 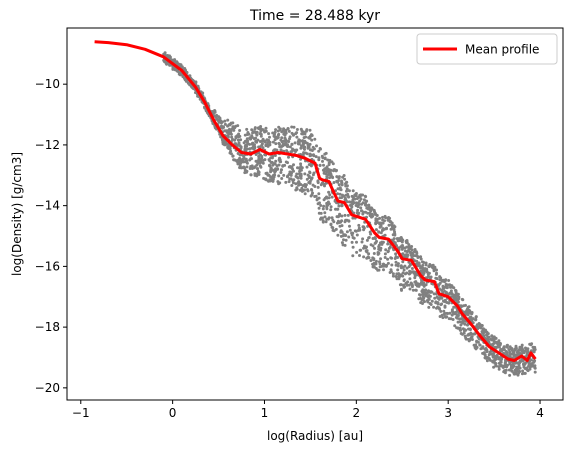 I want to click on legend: Mean profile, so click(x=487, y=49).